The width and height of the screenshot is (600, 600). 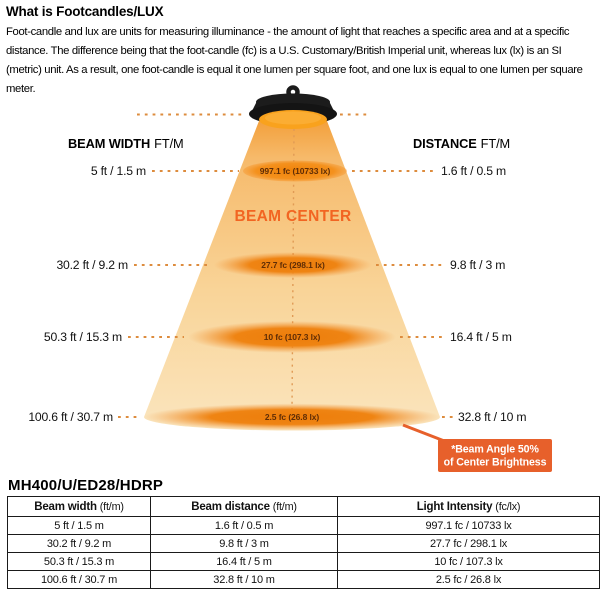 I want to click on col-header-beam-distance: Beam distance (ft/m), so click(x=244, y=506).